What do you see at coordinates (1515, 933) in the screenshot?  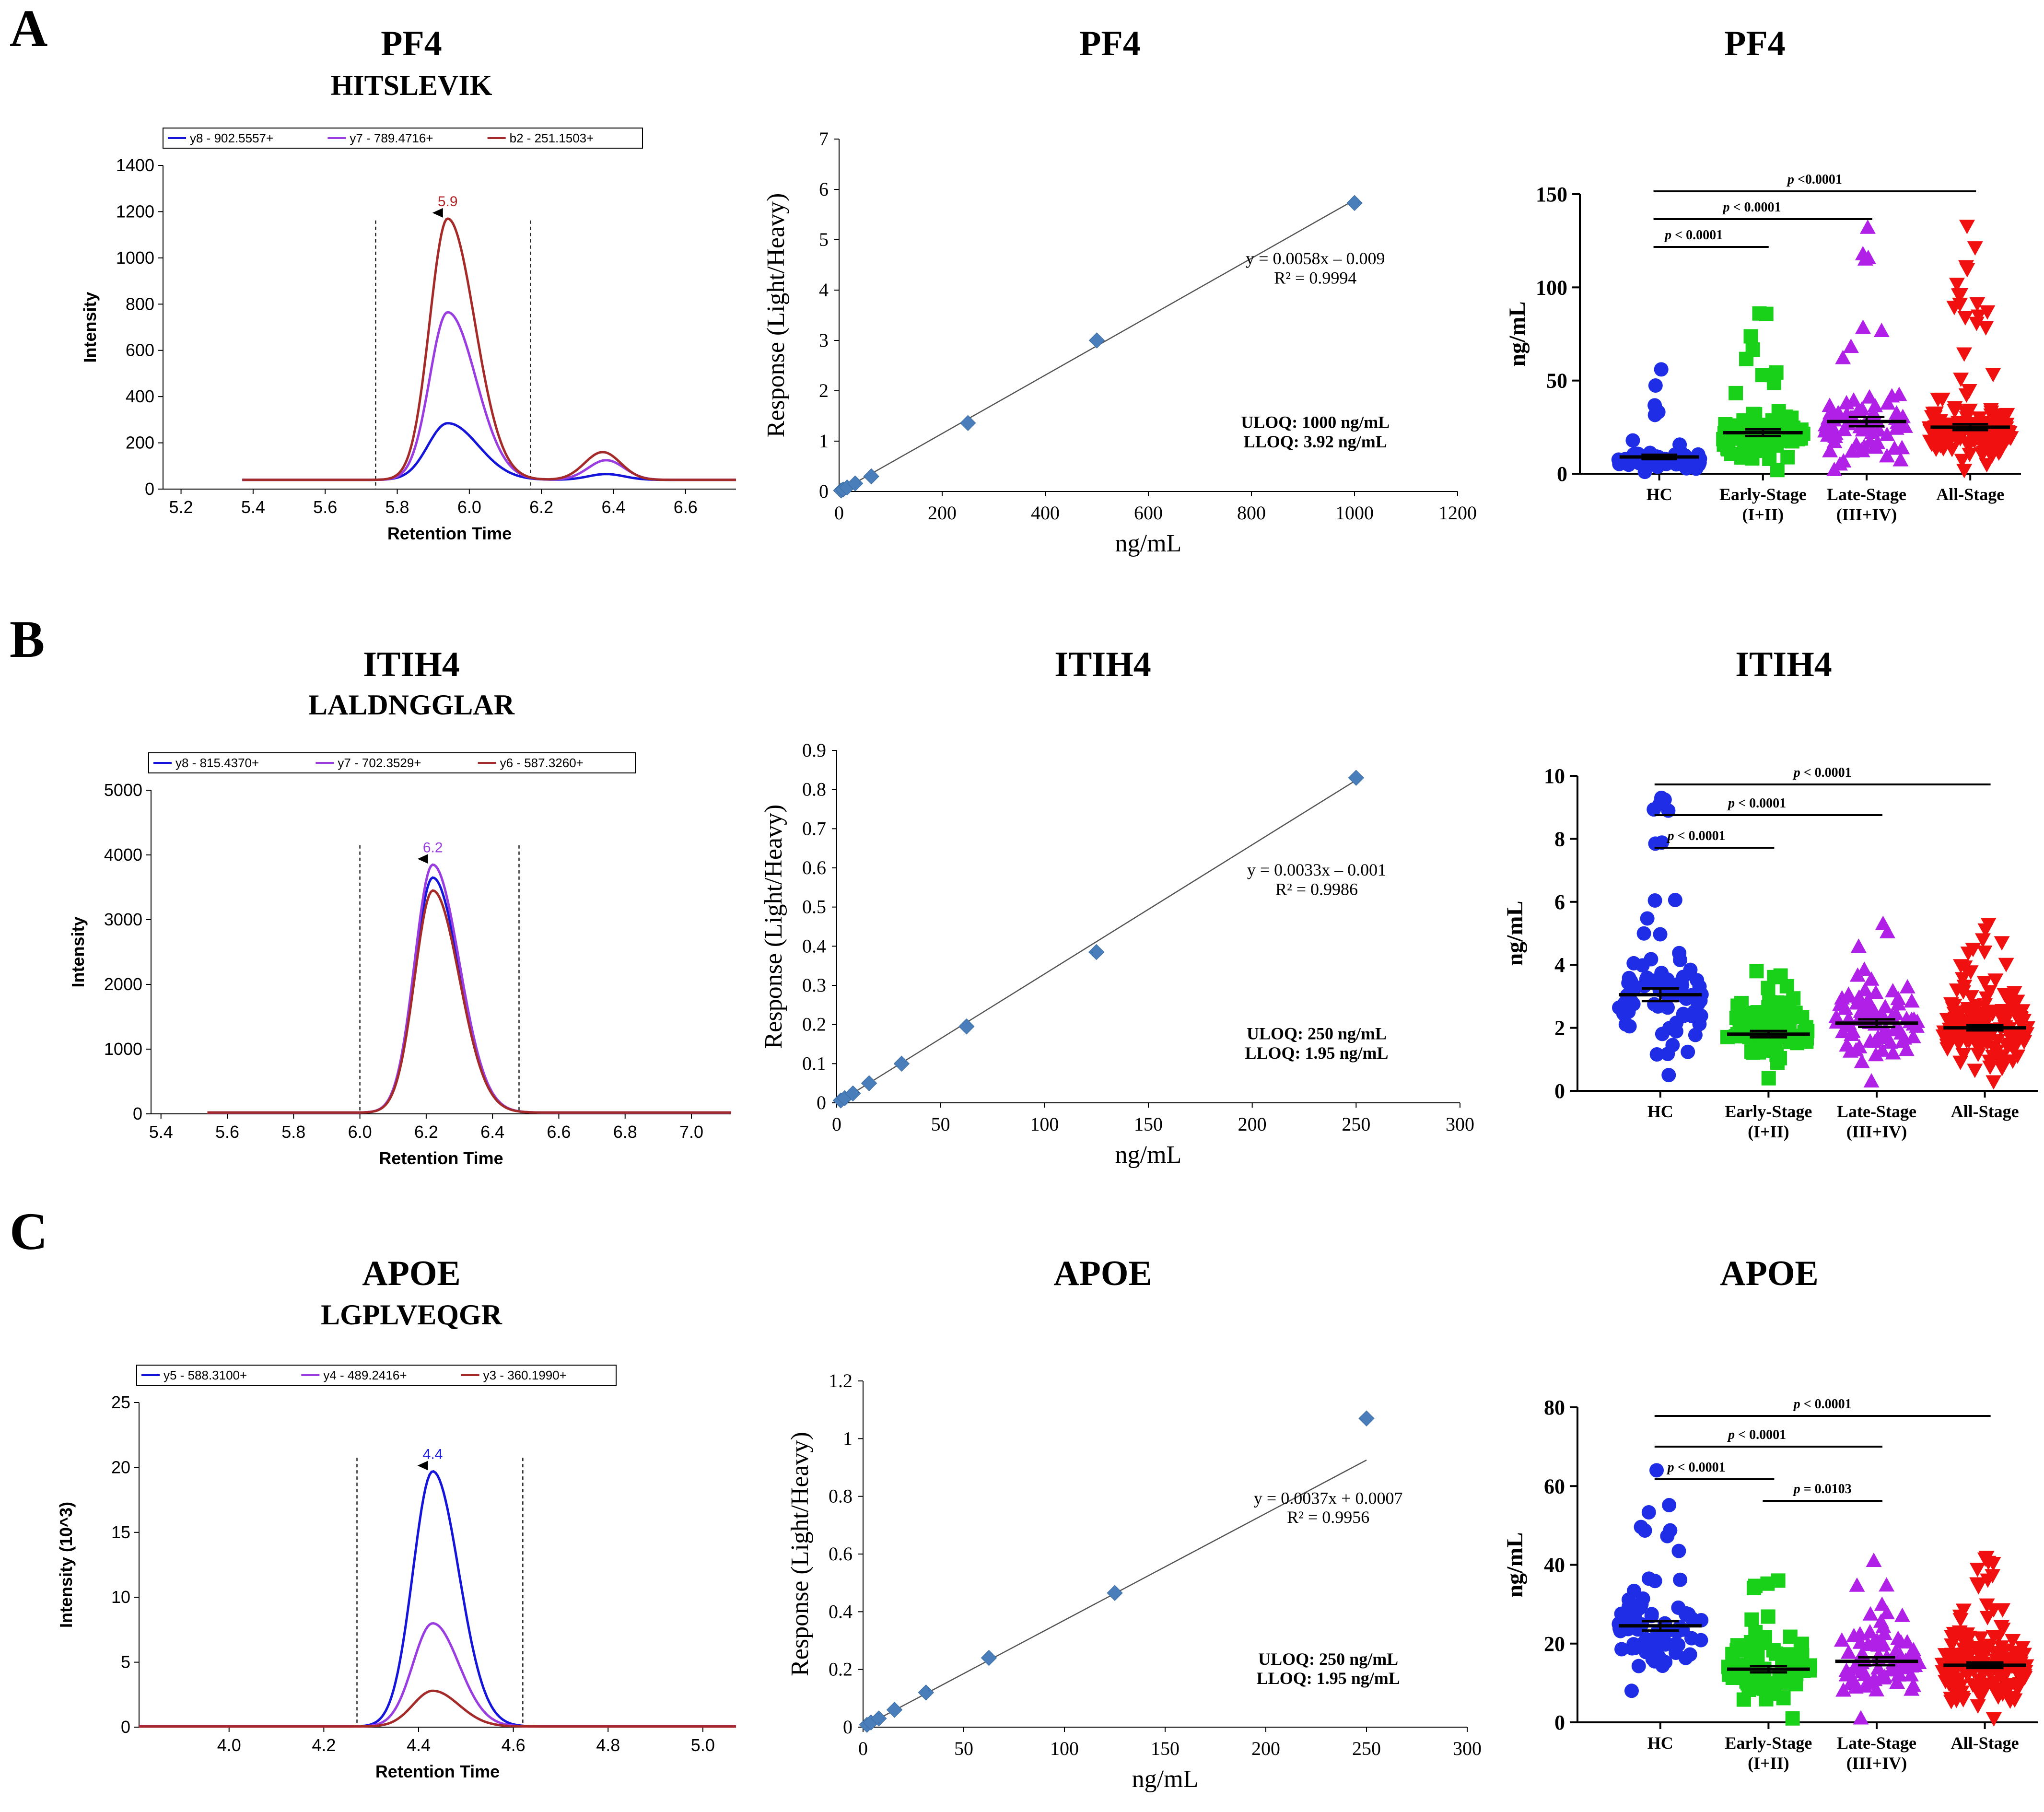 I see `y-axis-label: ng/mL` at bounding box center [1515, 933].